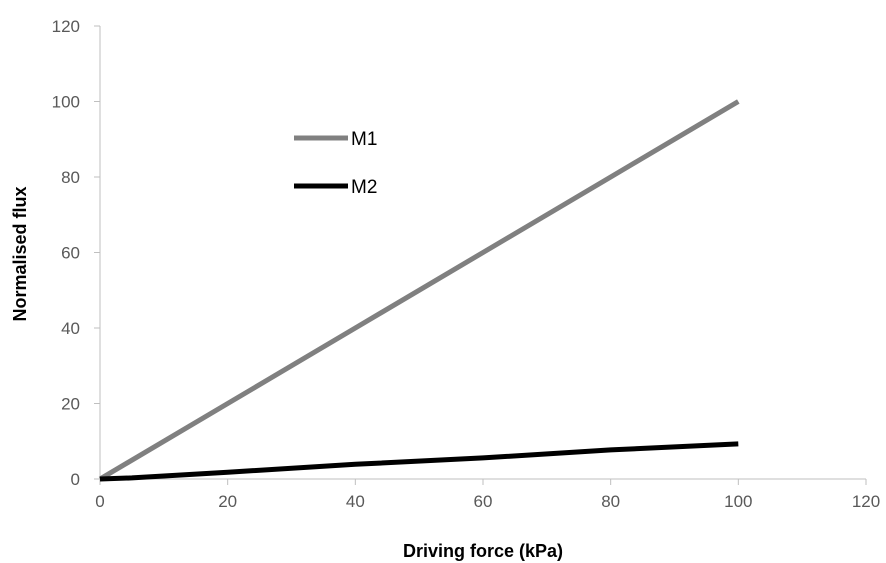 This screenshot has height=563, width=886. I want to click on series-line-m2, so click(419, 461).